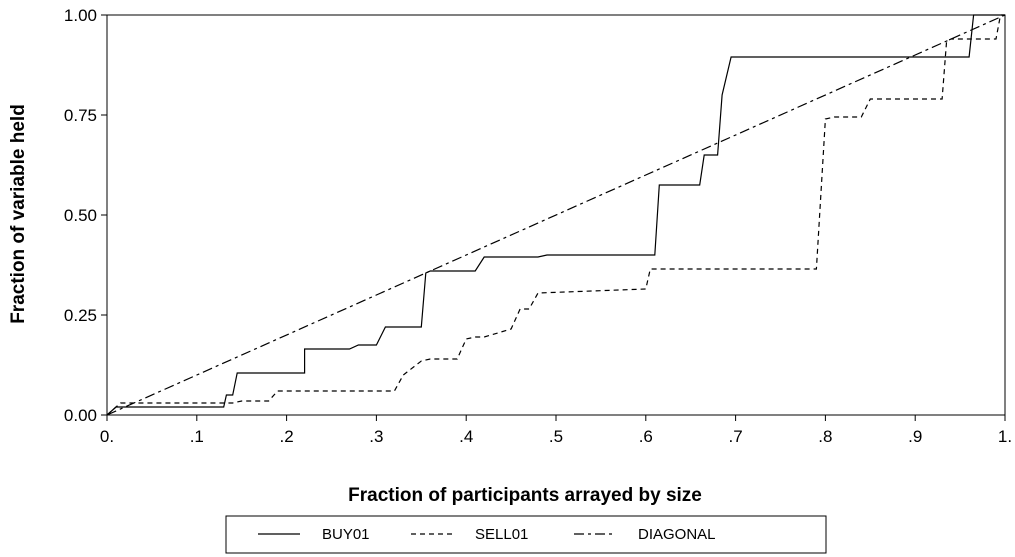 Image resolution: width=1015 pixels, height=557 pixels. What do you see at coordinates (346, 534) in the screenshot?
I see `legend-label-buy01: BUY01` at bounding box center [346, 534].